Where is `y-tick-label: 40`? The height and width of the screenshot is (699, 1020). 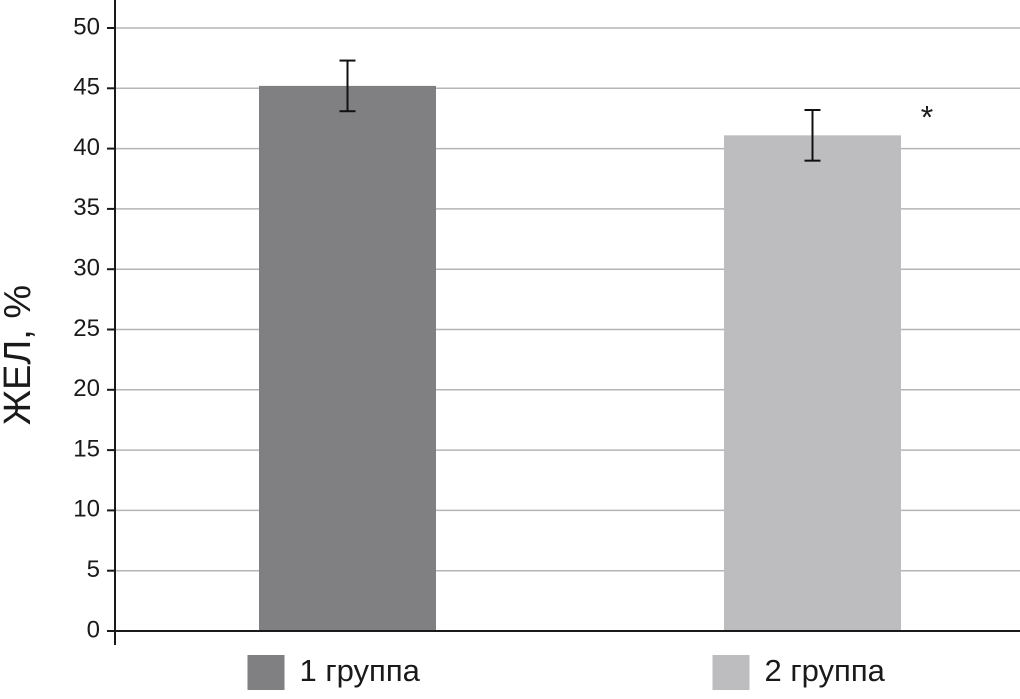
y-tick-label: 40 is located at coordinates (86, 147).